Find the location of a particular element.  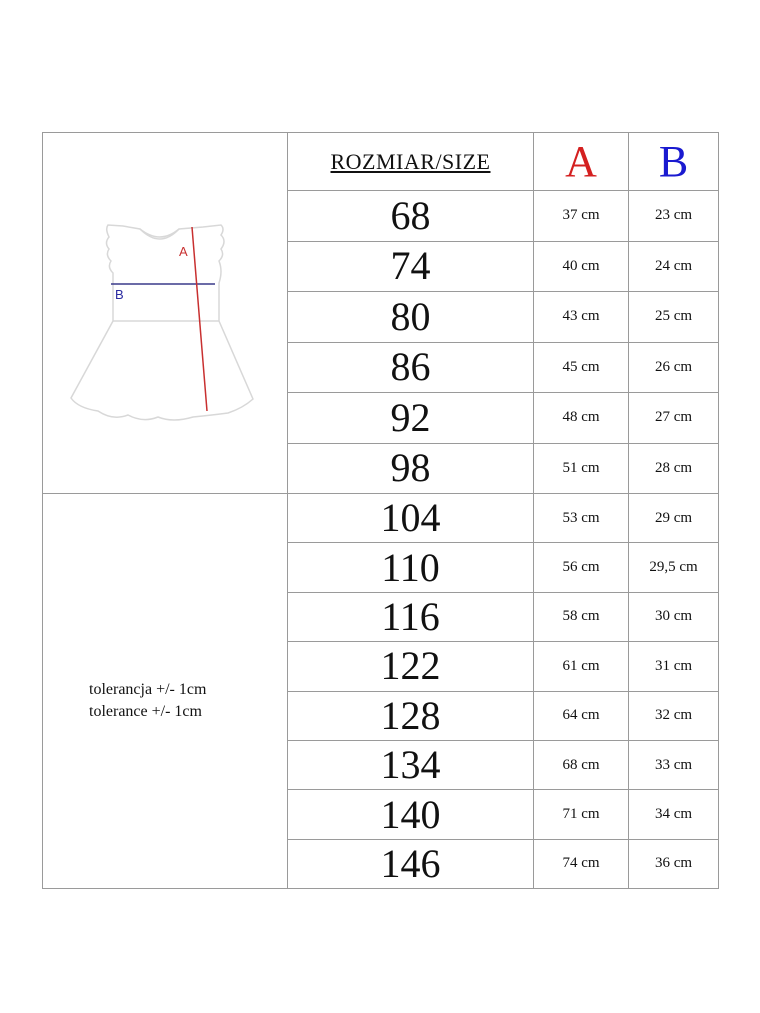

table-row: 98 51 cm 28 cm is located at coordinates (381, 468).